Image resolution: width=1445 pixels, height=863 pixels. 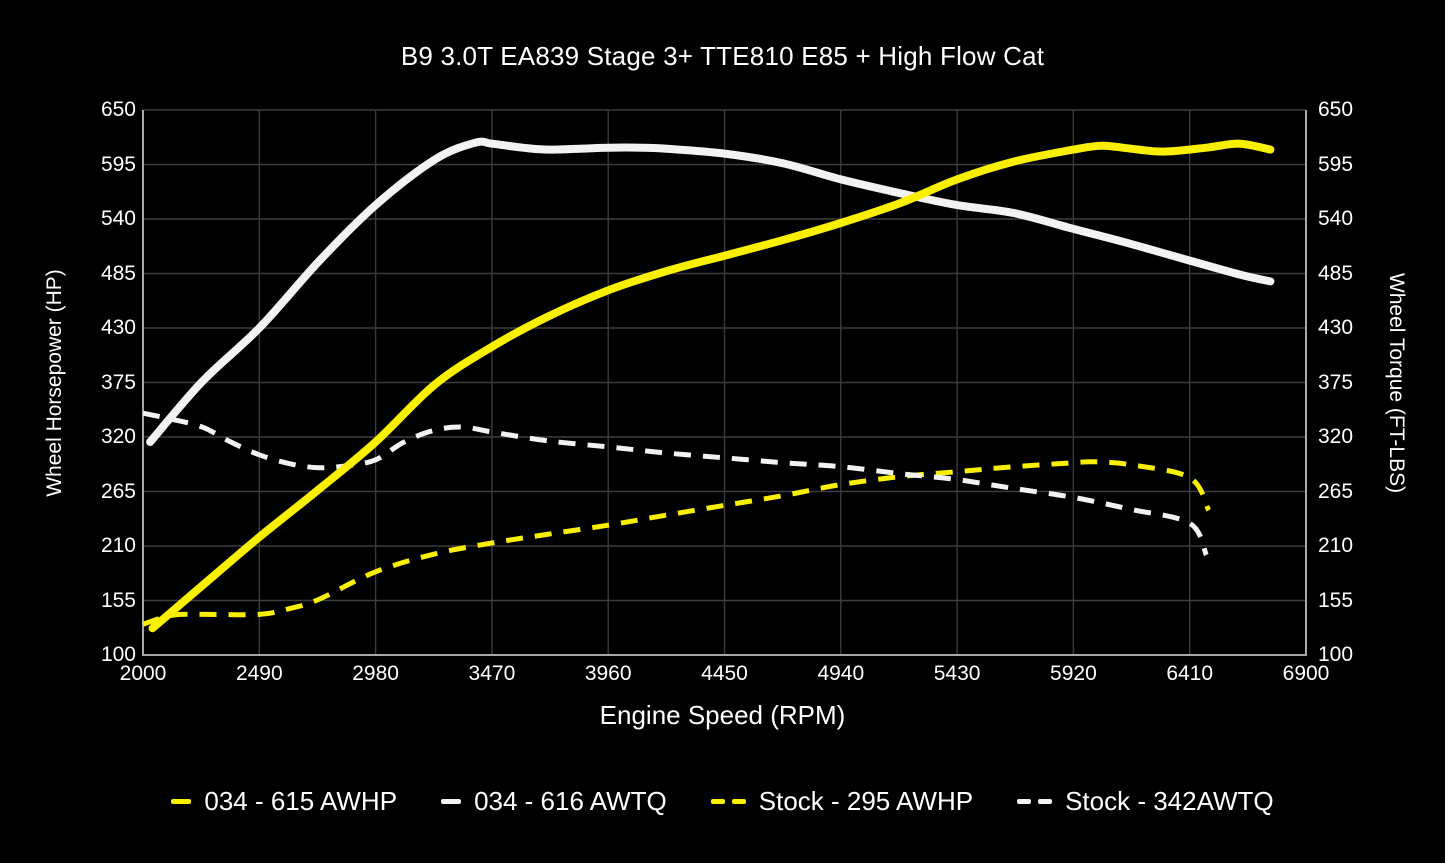 I want to click on x-tick-label: 3470, so click(x=492, y=673).